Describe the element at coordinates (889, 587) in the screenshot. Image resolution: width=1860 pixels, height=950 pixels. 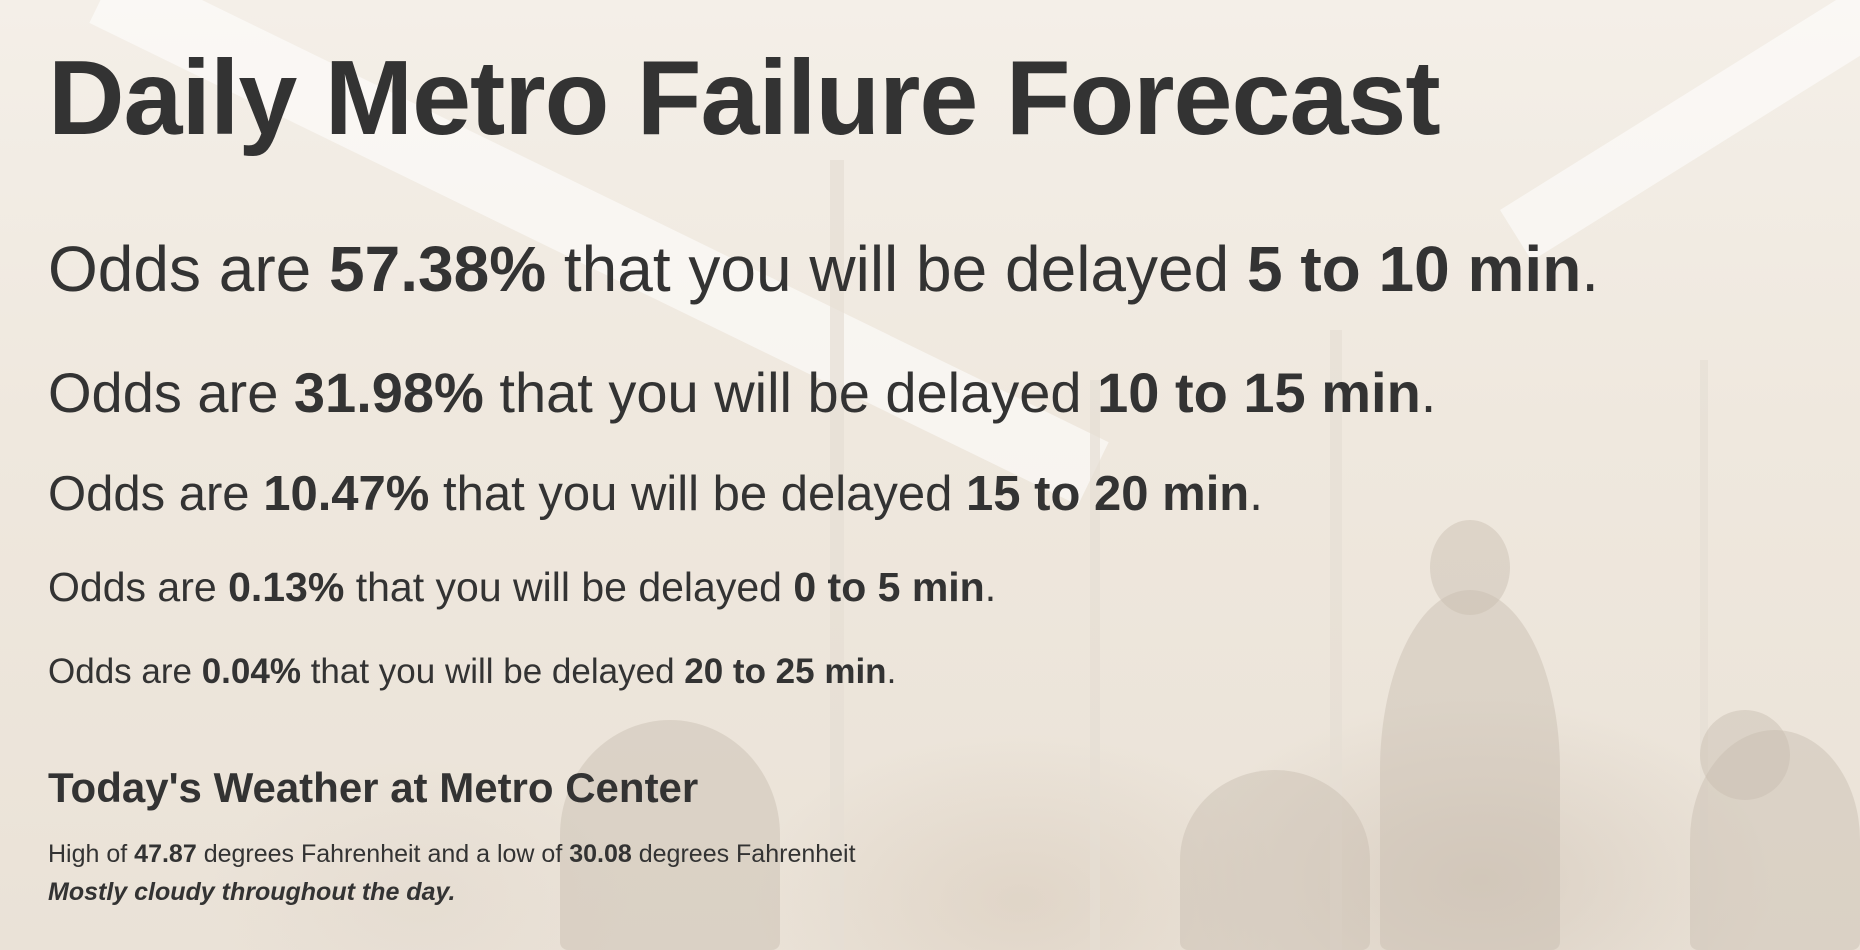
I see `delay-range: 0 to 5 min` at that location.